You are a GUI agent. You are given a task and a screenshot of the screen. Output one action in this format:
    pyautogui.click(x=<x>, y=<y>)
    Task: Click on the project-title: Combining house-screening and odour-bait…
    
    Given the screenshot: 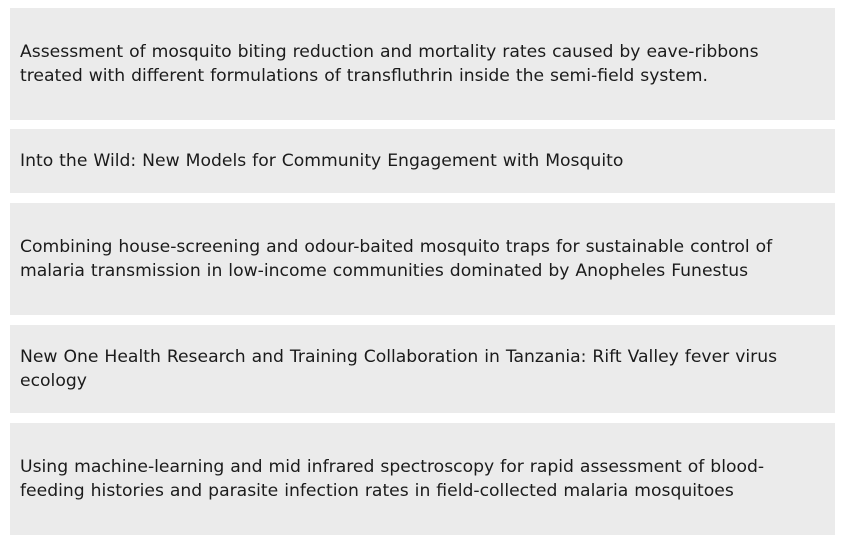 What is the action you would take?
    pyautogui.click(x=396, y=259)
    